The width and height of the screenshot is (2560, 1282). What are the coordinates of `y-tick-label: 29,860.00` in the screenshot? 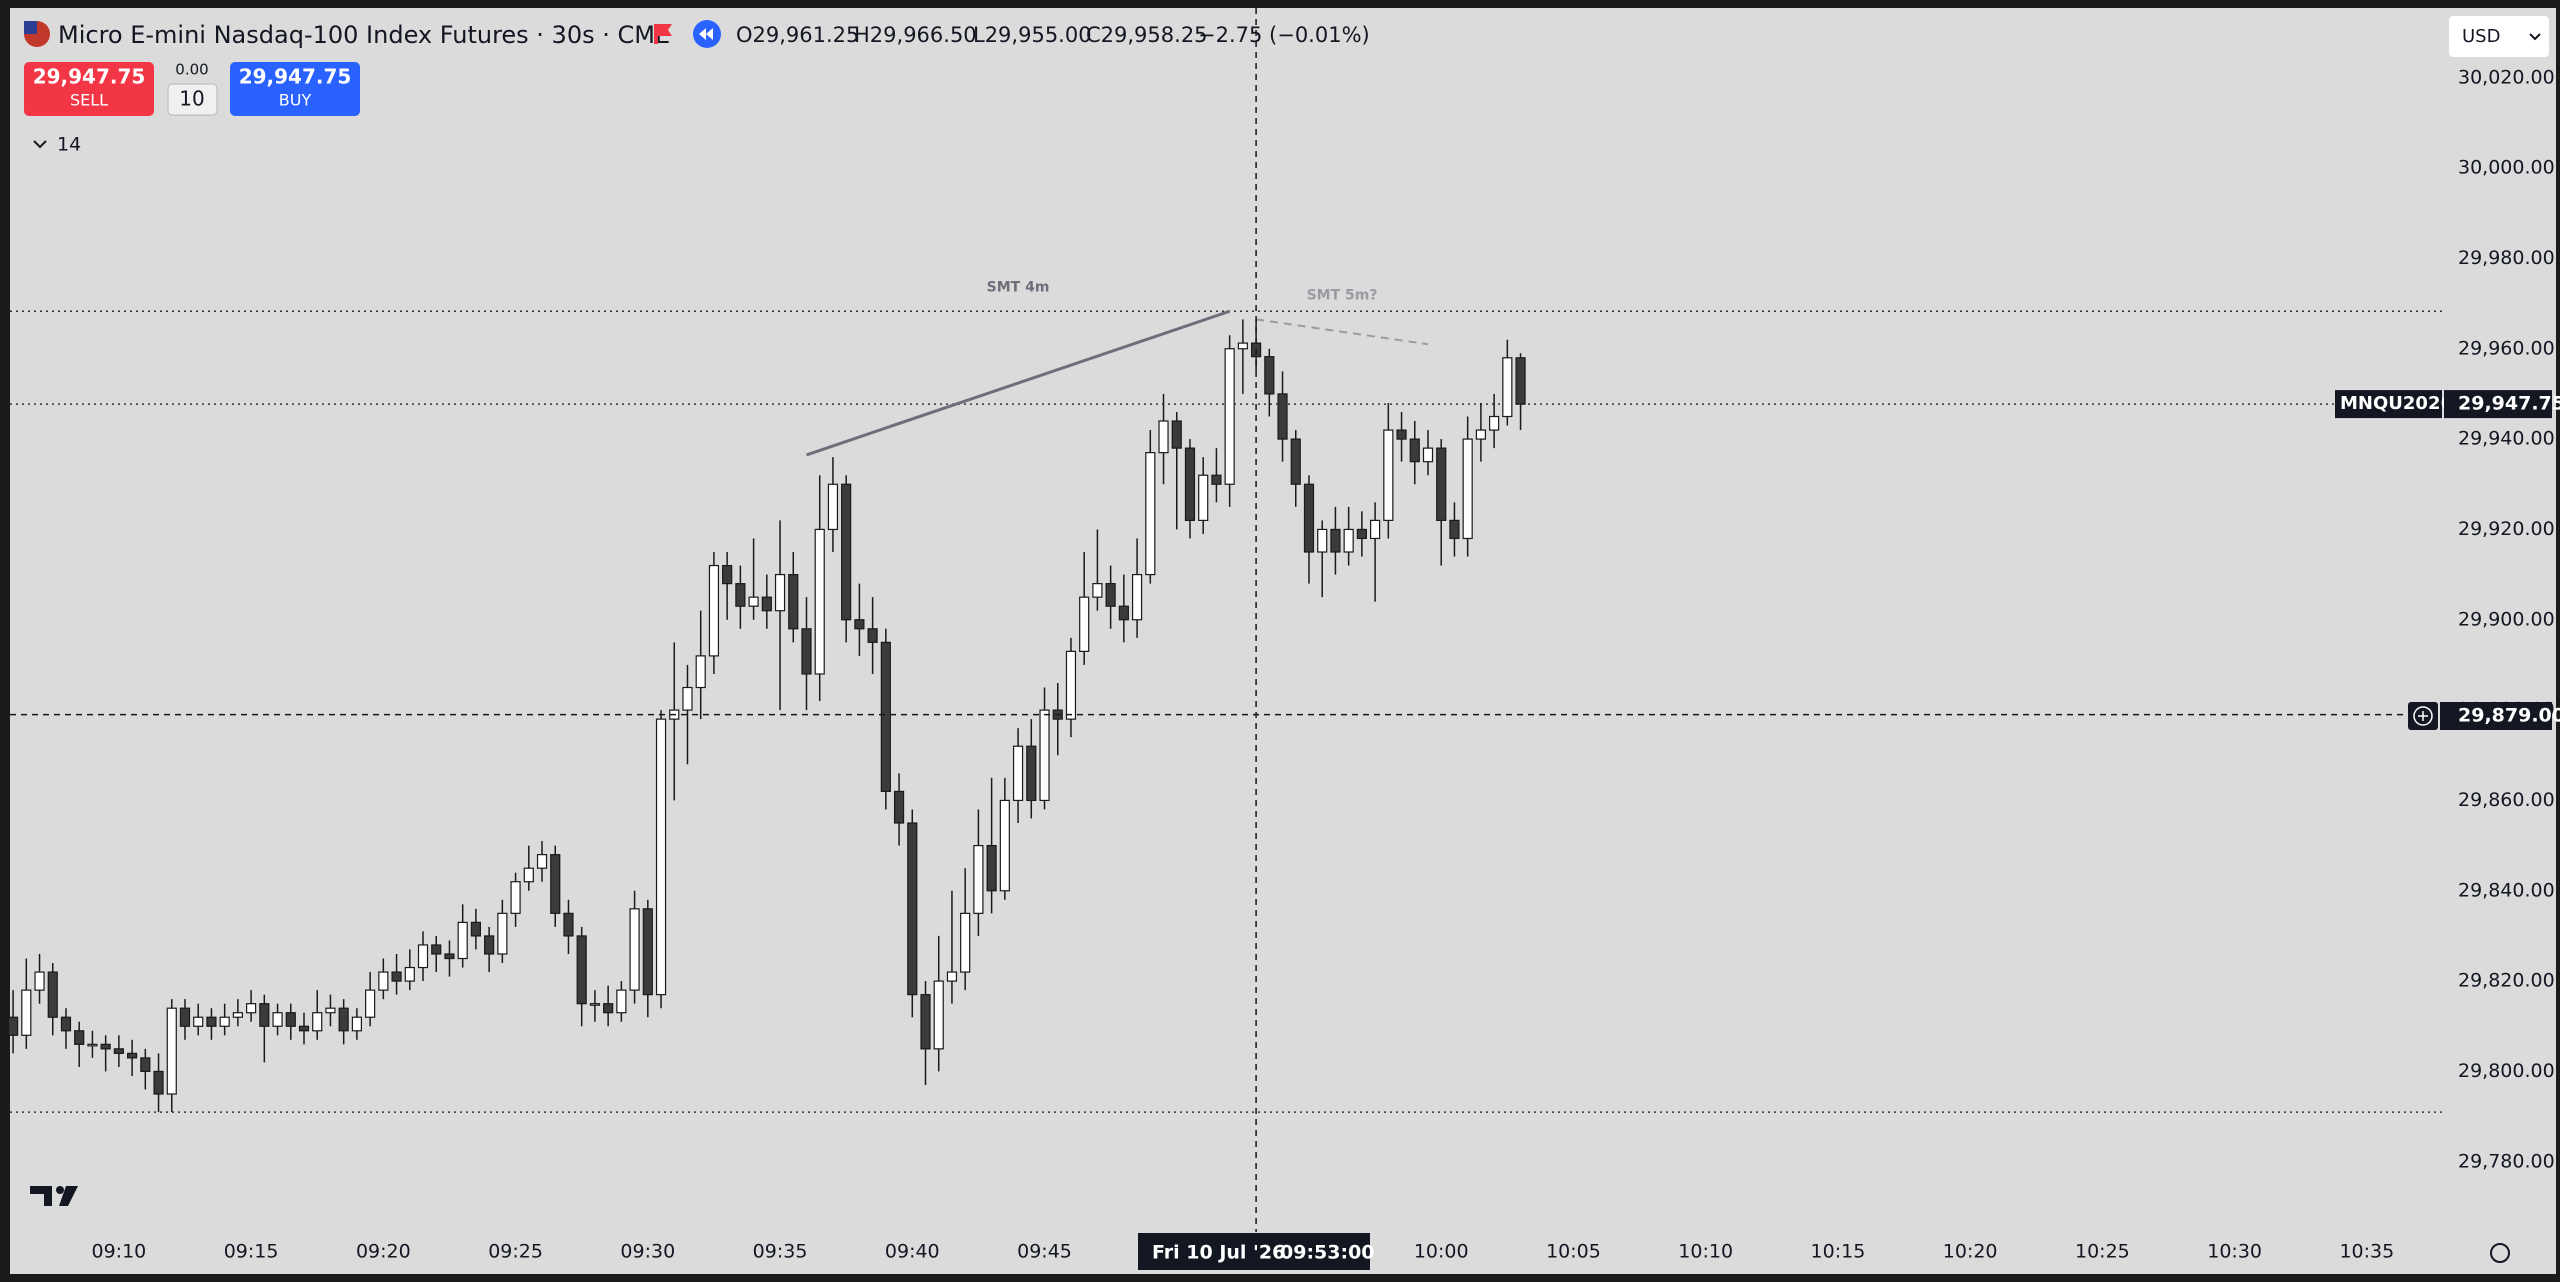 It's located at (2506, 800).